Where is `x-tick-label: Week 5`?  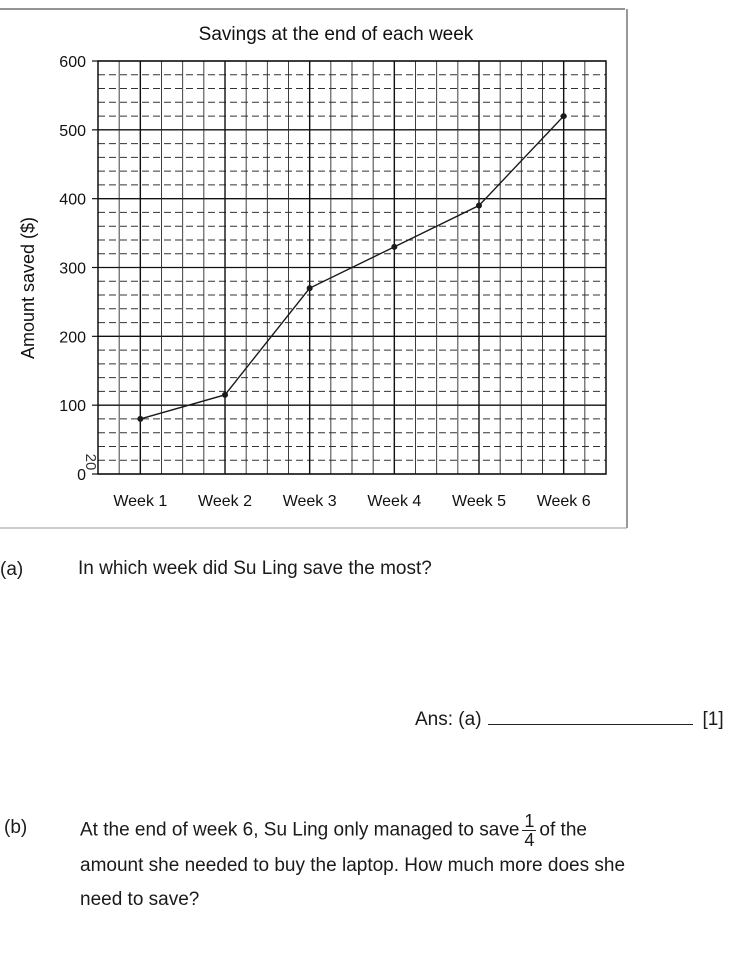
x-tick-label: Week 5 is located at coordinates (479, 501).